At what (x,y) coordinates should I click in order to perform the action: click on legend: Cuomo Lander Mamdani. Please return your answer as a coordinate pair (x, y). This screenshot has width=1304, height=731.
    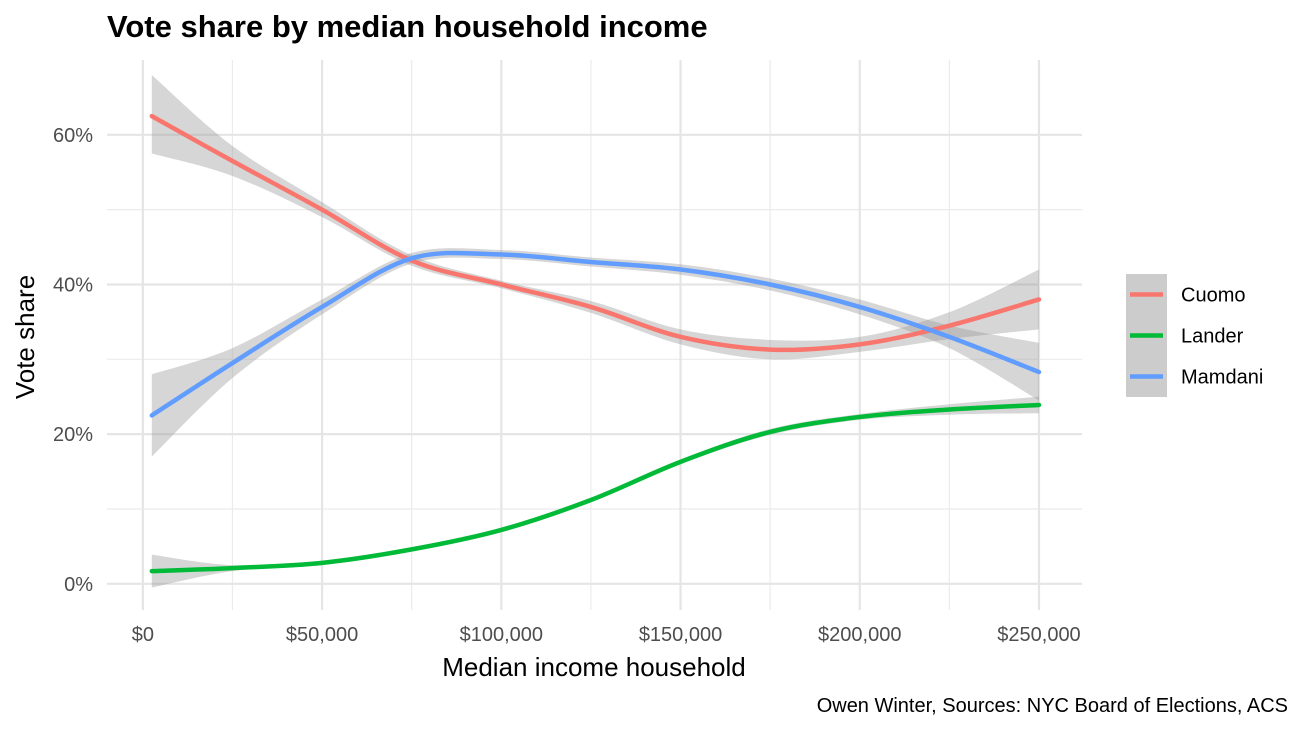
    Looking at the image, I should click on (1194, 335).